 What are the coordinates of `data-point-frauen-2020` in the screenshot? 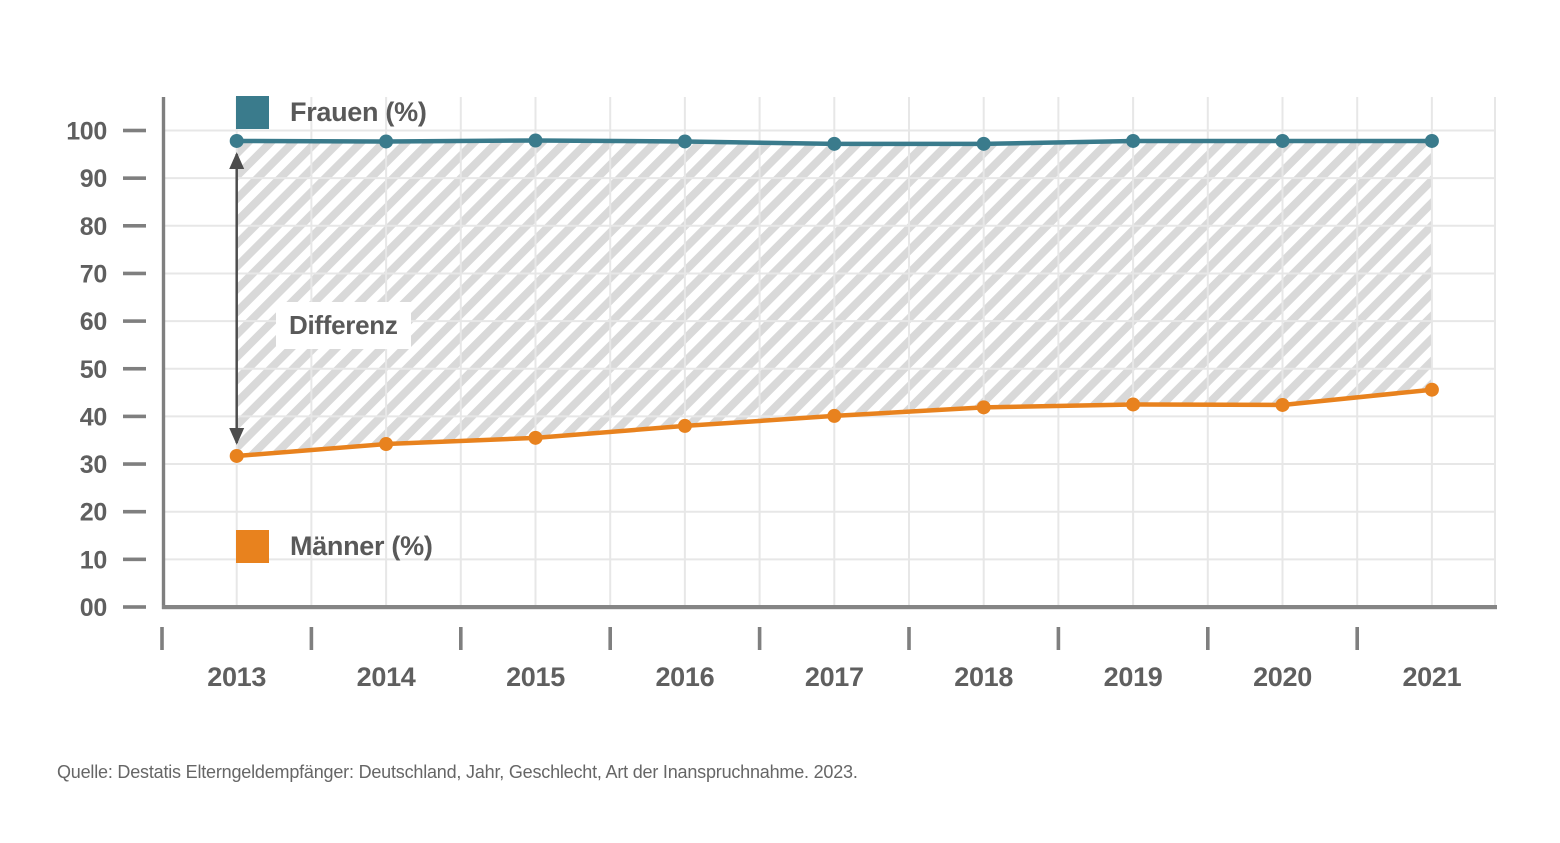 It's located at (1282, 140).